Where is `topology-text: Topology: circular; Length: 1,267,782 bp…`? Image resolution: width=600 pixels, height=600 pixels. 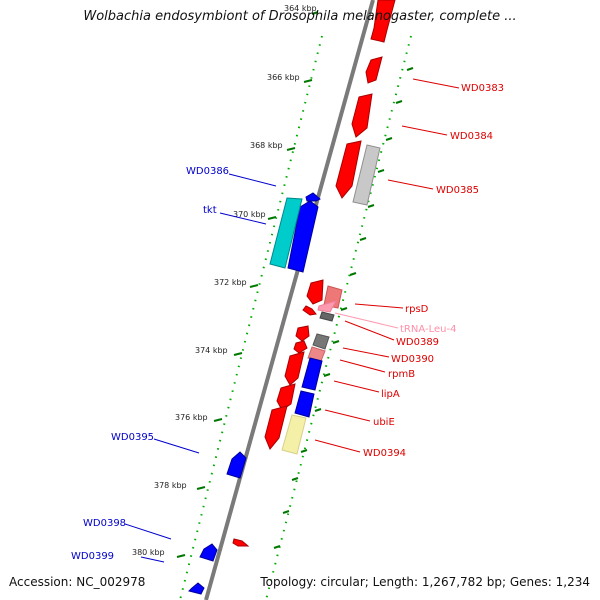 topology-text: Topology: circular; Length: 1,267,782 bp… is located at coordinates (425, 582).